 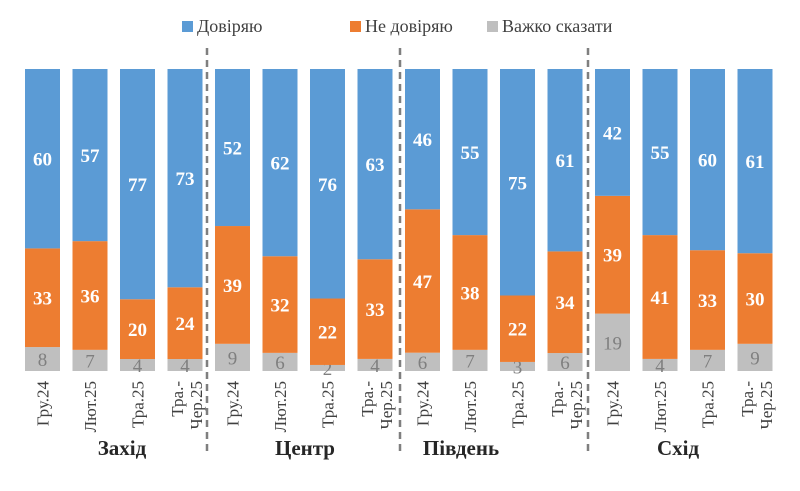 What do you see at coordinates (612, 256) in the screenshot?
I see `data-label: 39` at bounding box center [612, 256].